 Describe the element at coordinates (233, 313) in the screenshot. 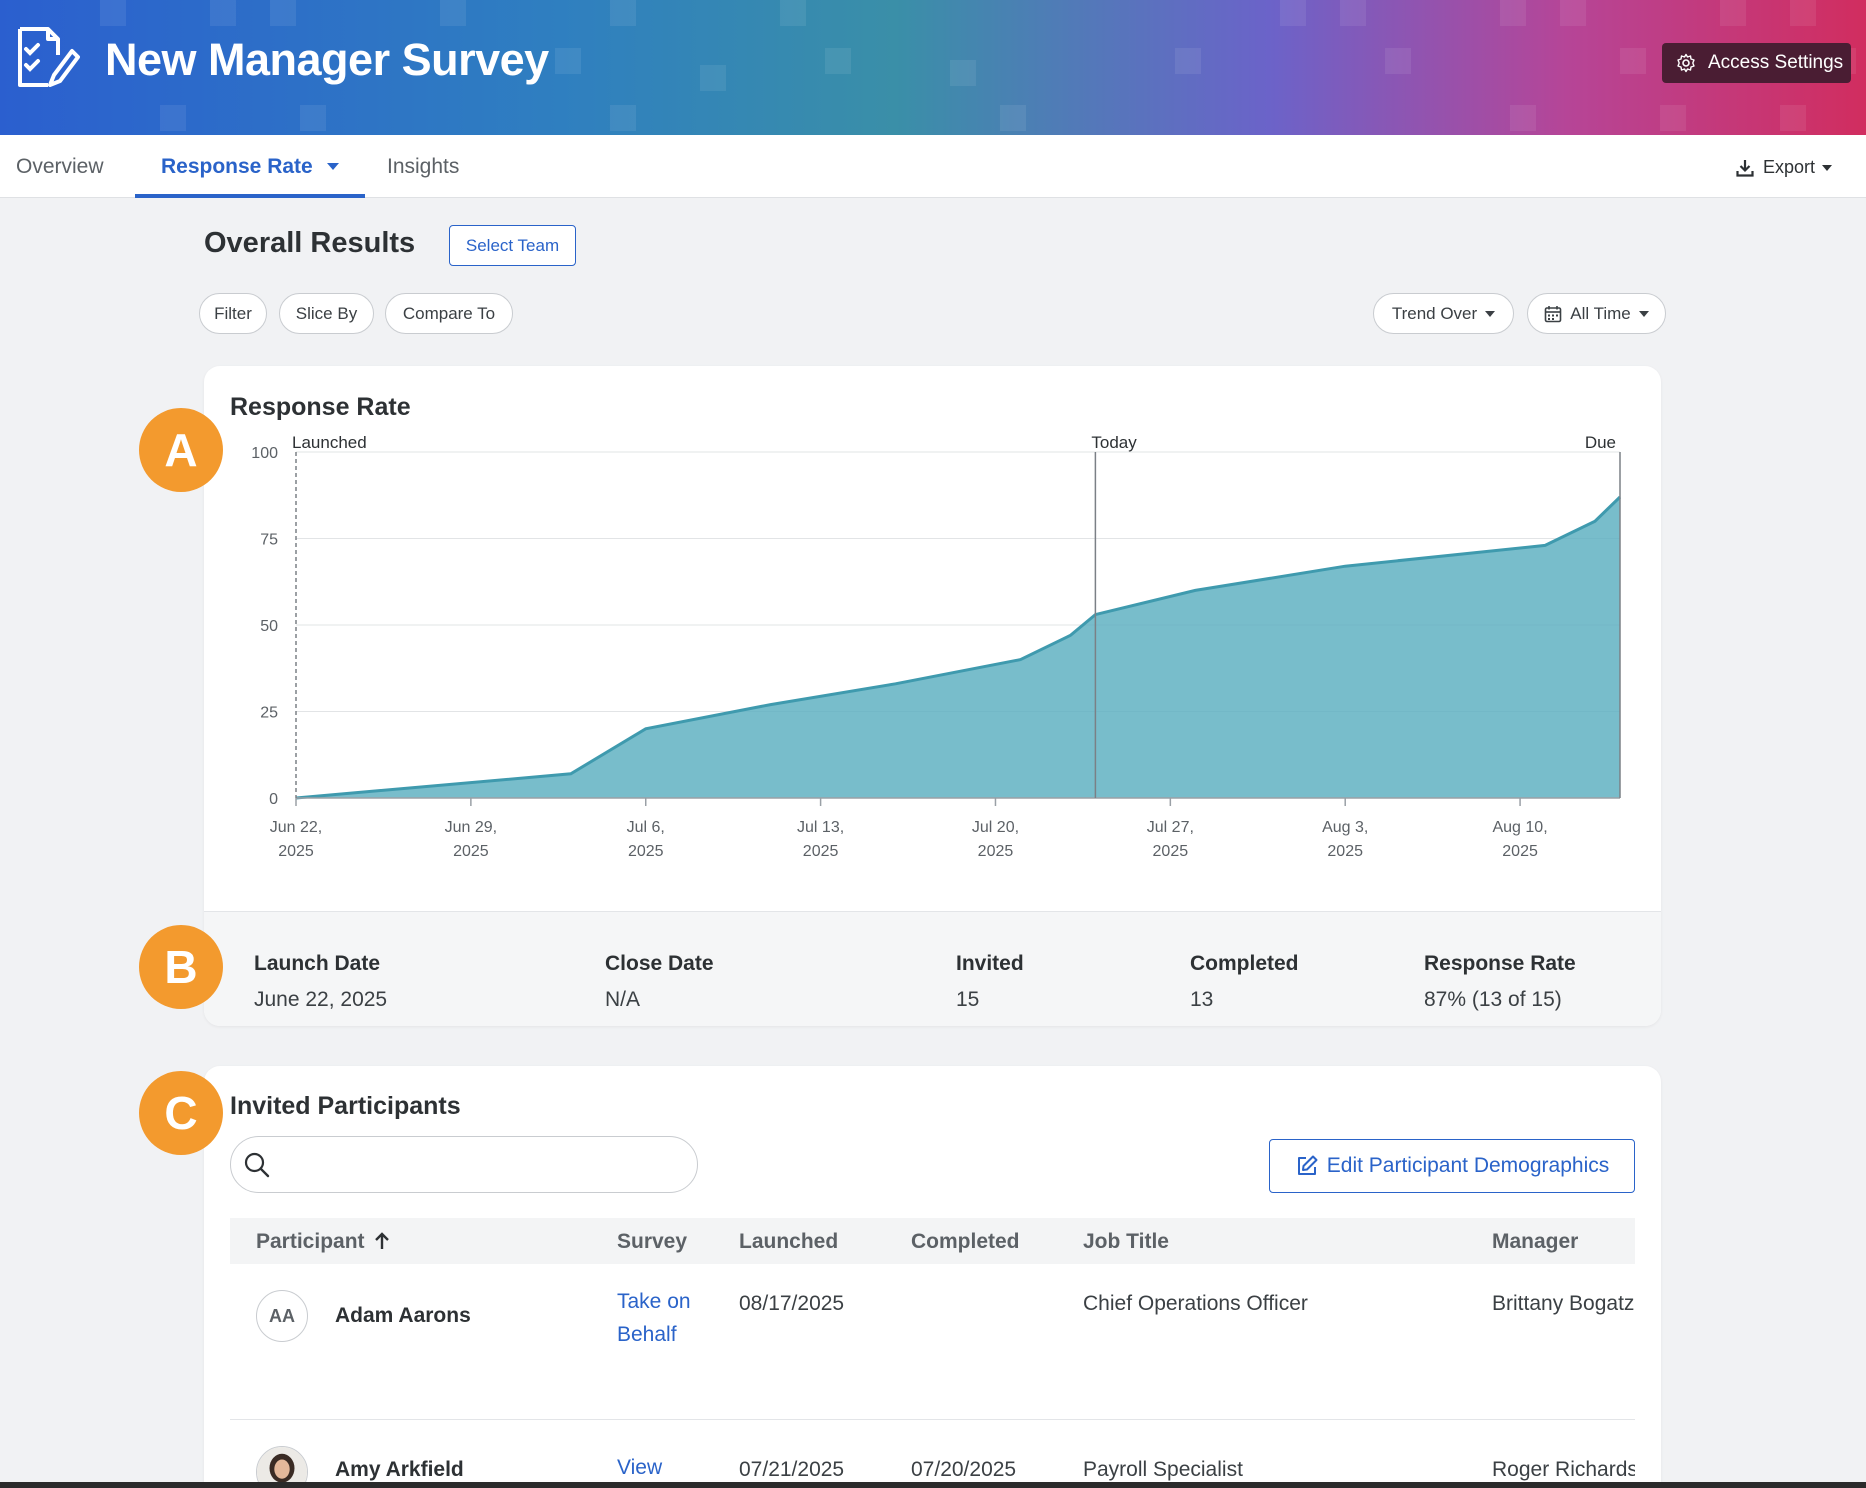

I see `filter-button: Filter` at that location.